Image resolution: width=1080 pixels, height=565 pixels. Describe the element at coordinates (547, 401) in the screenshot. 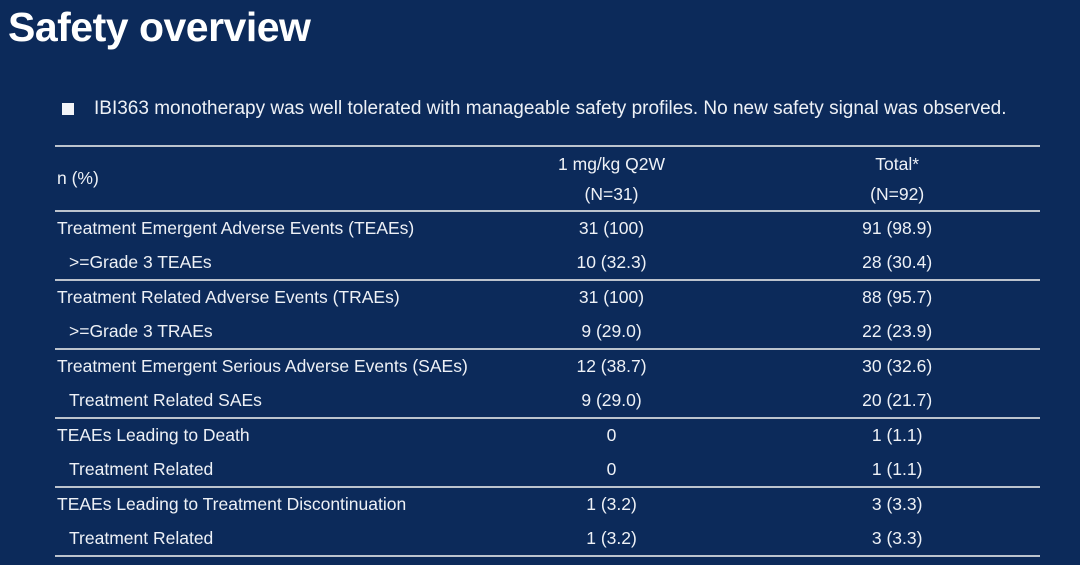

I see `table-row: Treatment Related SAEs 9 (29.0) 20 (21.7)` at that location.